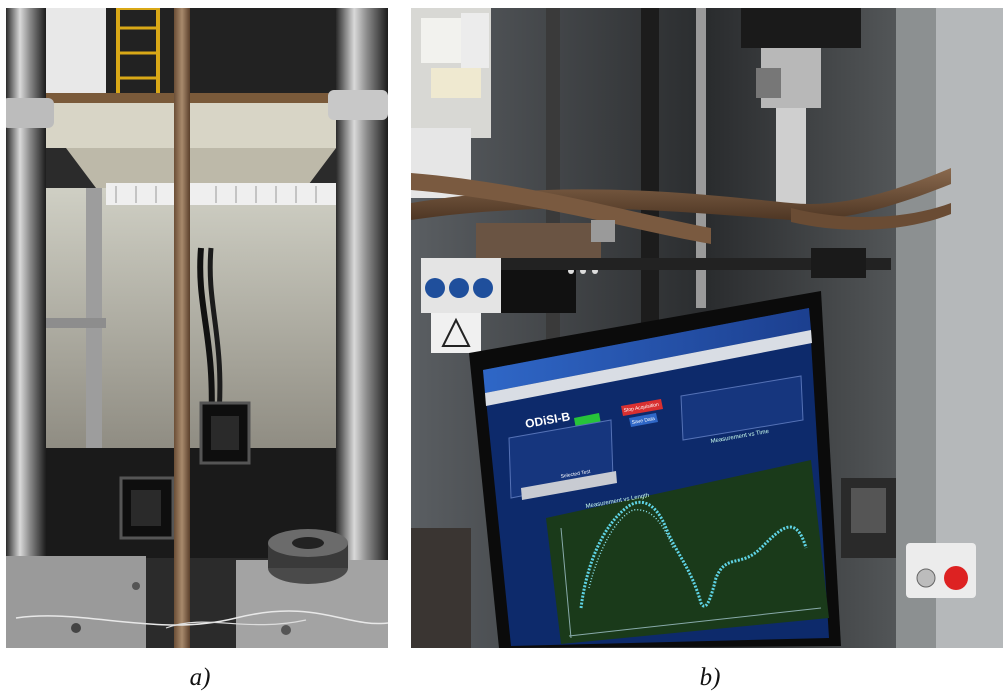  I want to click on caption-a: a), so click(200, 677).